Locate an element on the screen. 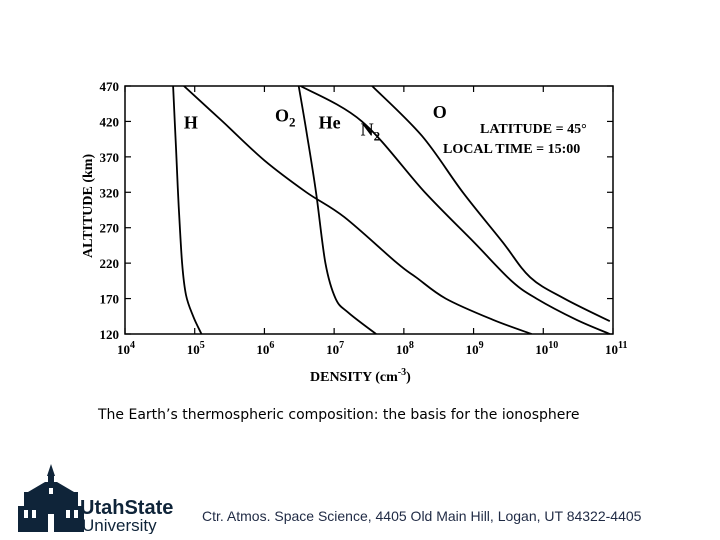 Image resolution: width=720 pixels, height=540 pixels. x-tick-label: 10⁵ is located at coordinates (196, 348).